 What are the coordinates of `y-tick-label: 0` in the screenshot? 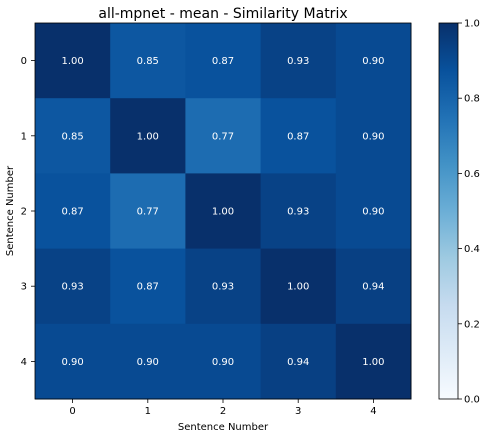 It's located at (24, 61).